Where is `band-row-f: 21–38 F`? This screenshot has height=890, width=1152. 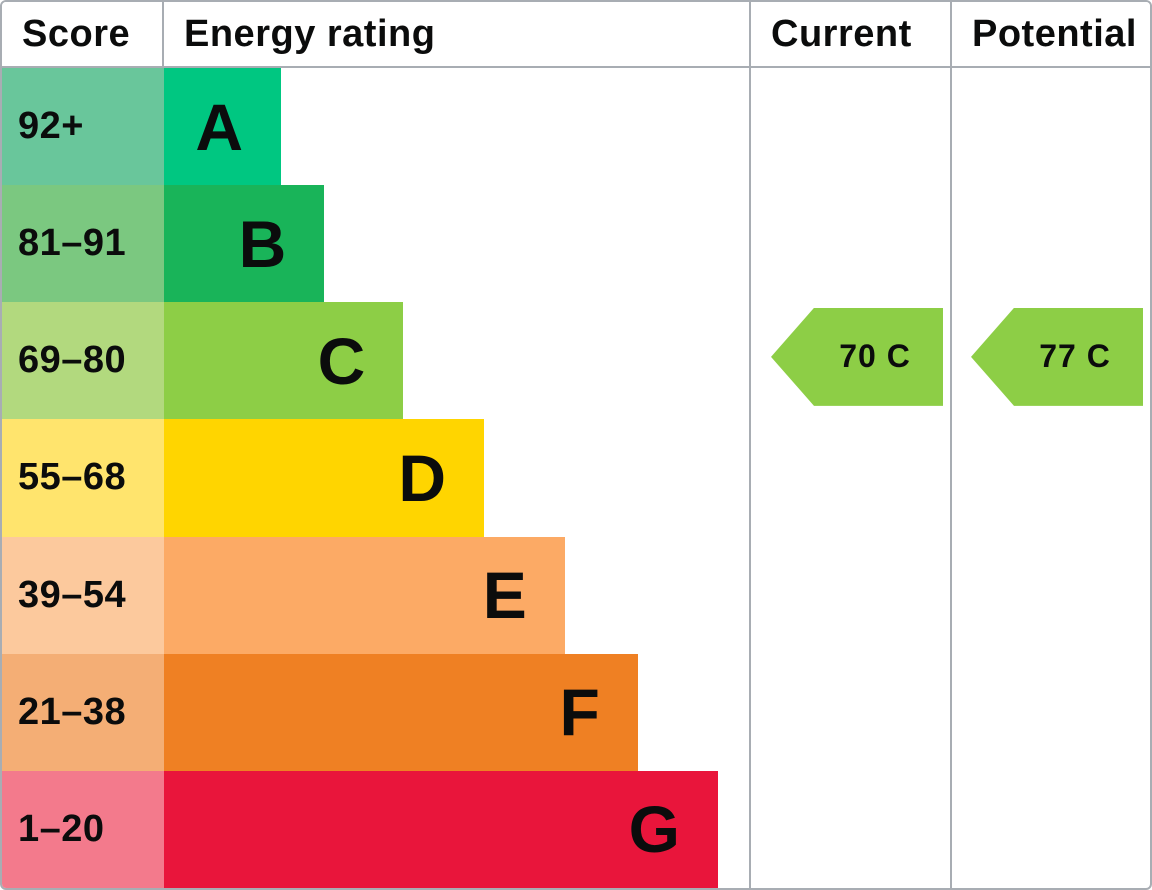
band-row-f: 21–38 F is located at coordinates (375, 712).